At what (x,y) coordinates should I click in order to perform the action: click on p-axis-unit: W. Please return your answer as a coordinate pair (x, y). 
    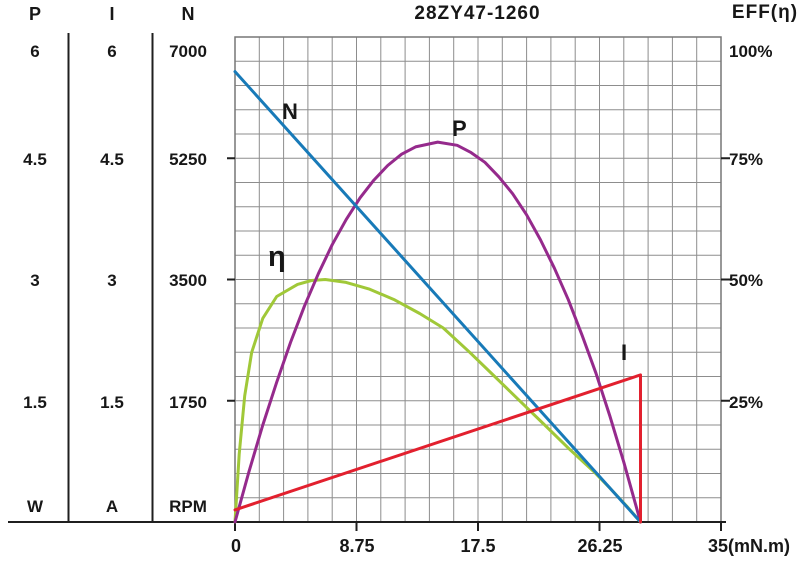
    Looking at the image, I should click on (35, 506).